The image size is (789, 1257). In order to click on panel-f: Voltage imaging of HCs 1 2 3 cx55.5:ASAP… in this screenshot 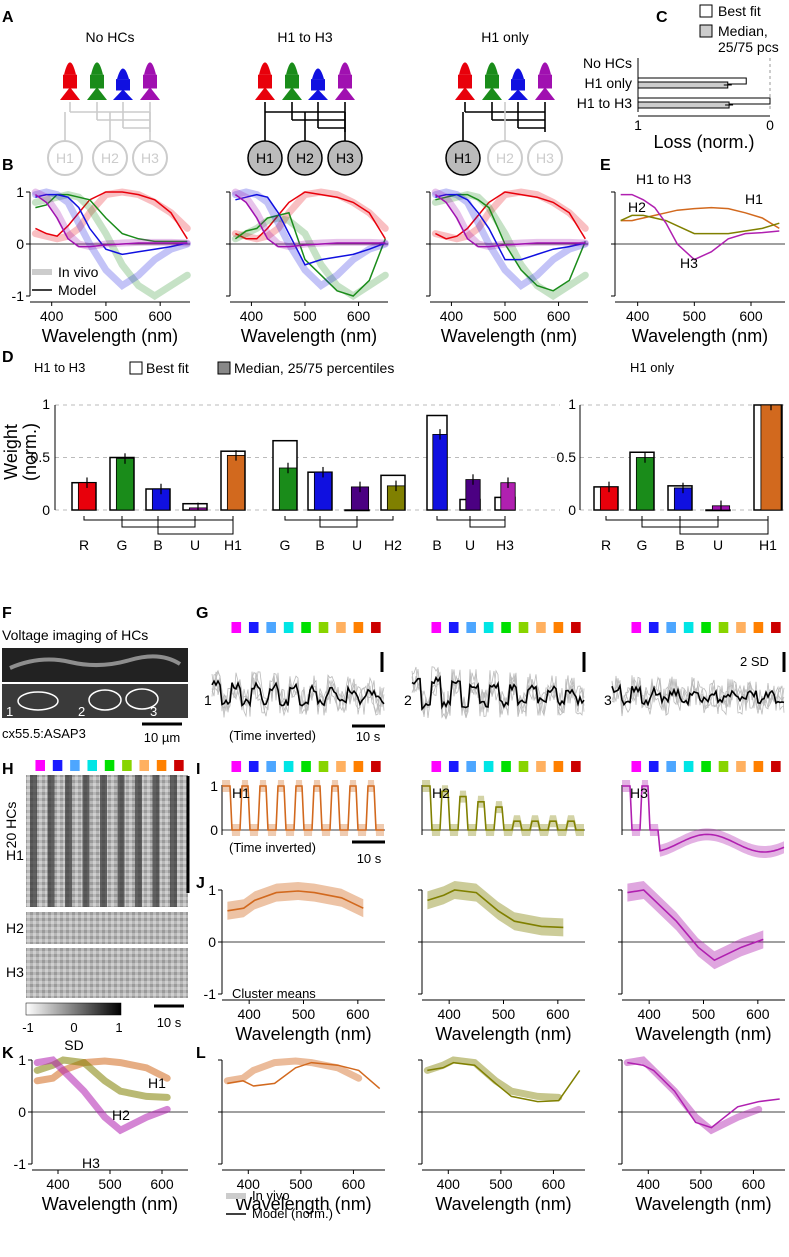, I will do `click(95, 686)`.